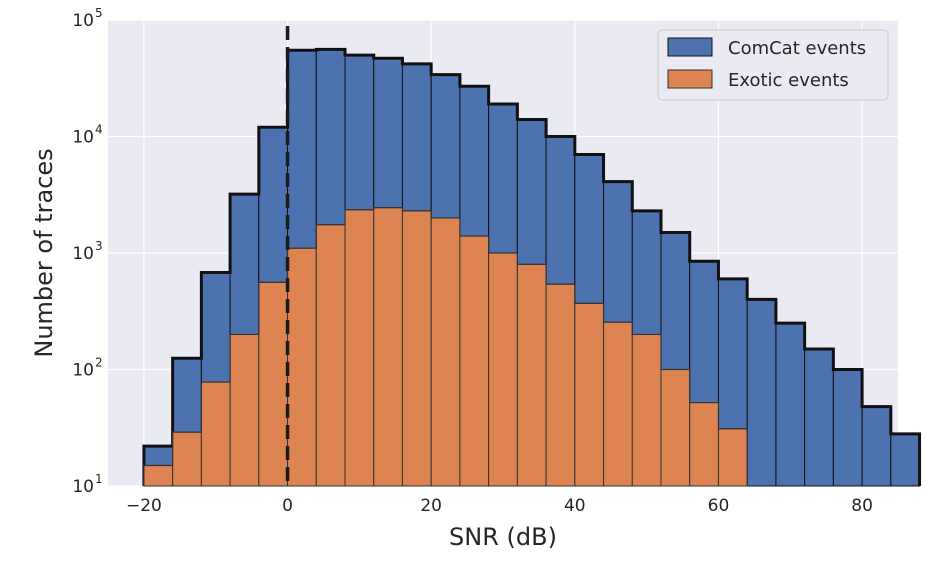  I want to click on y-tick-base-4: 10, so click(83, 21).